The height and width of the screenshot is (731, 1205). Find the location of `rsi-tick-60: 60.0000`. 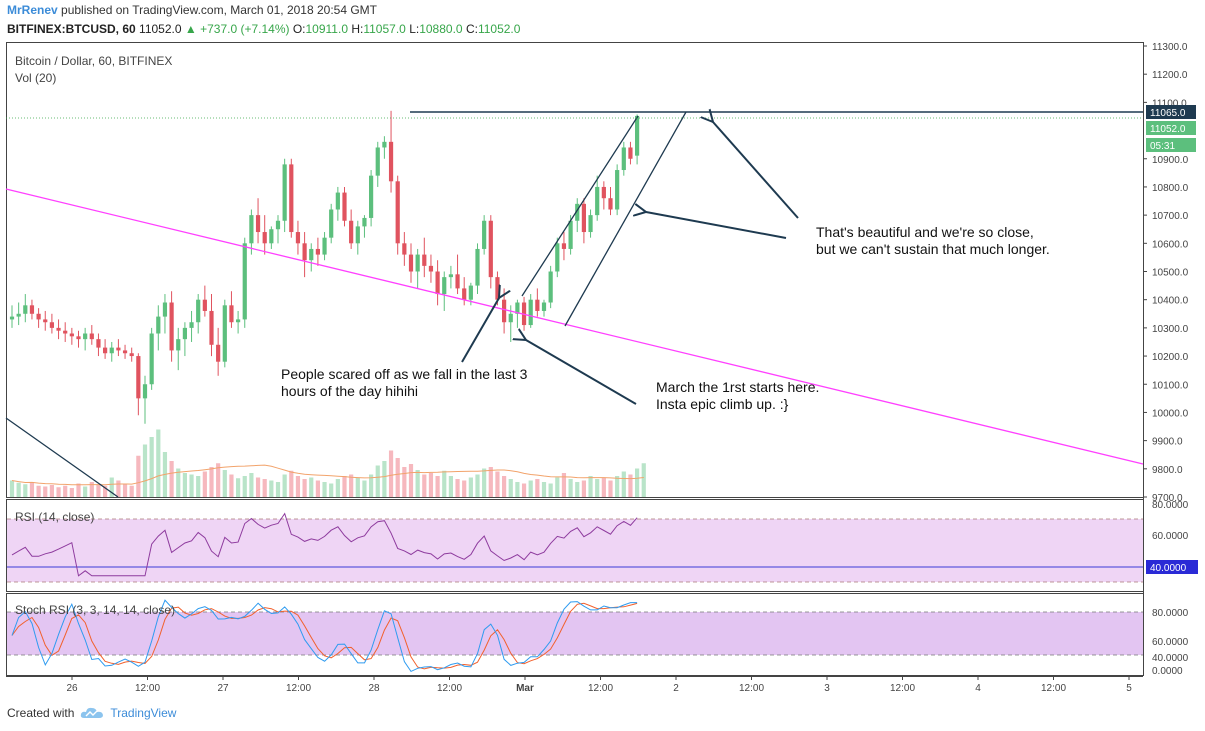

rsi-tick-60: 60.0000 is located at coordinates (1170, 536).